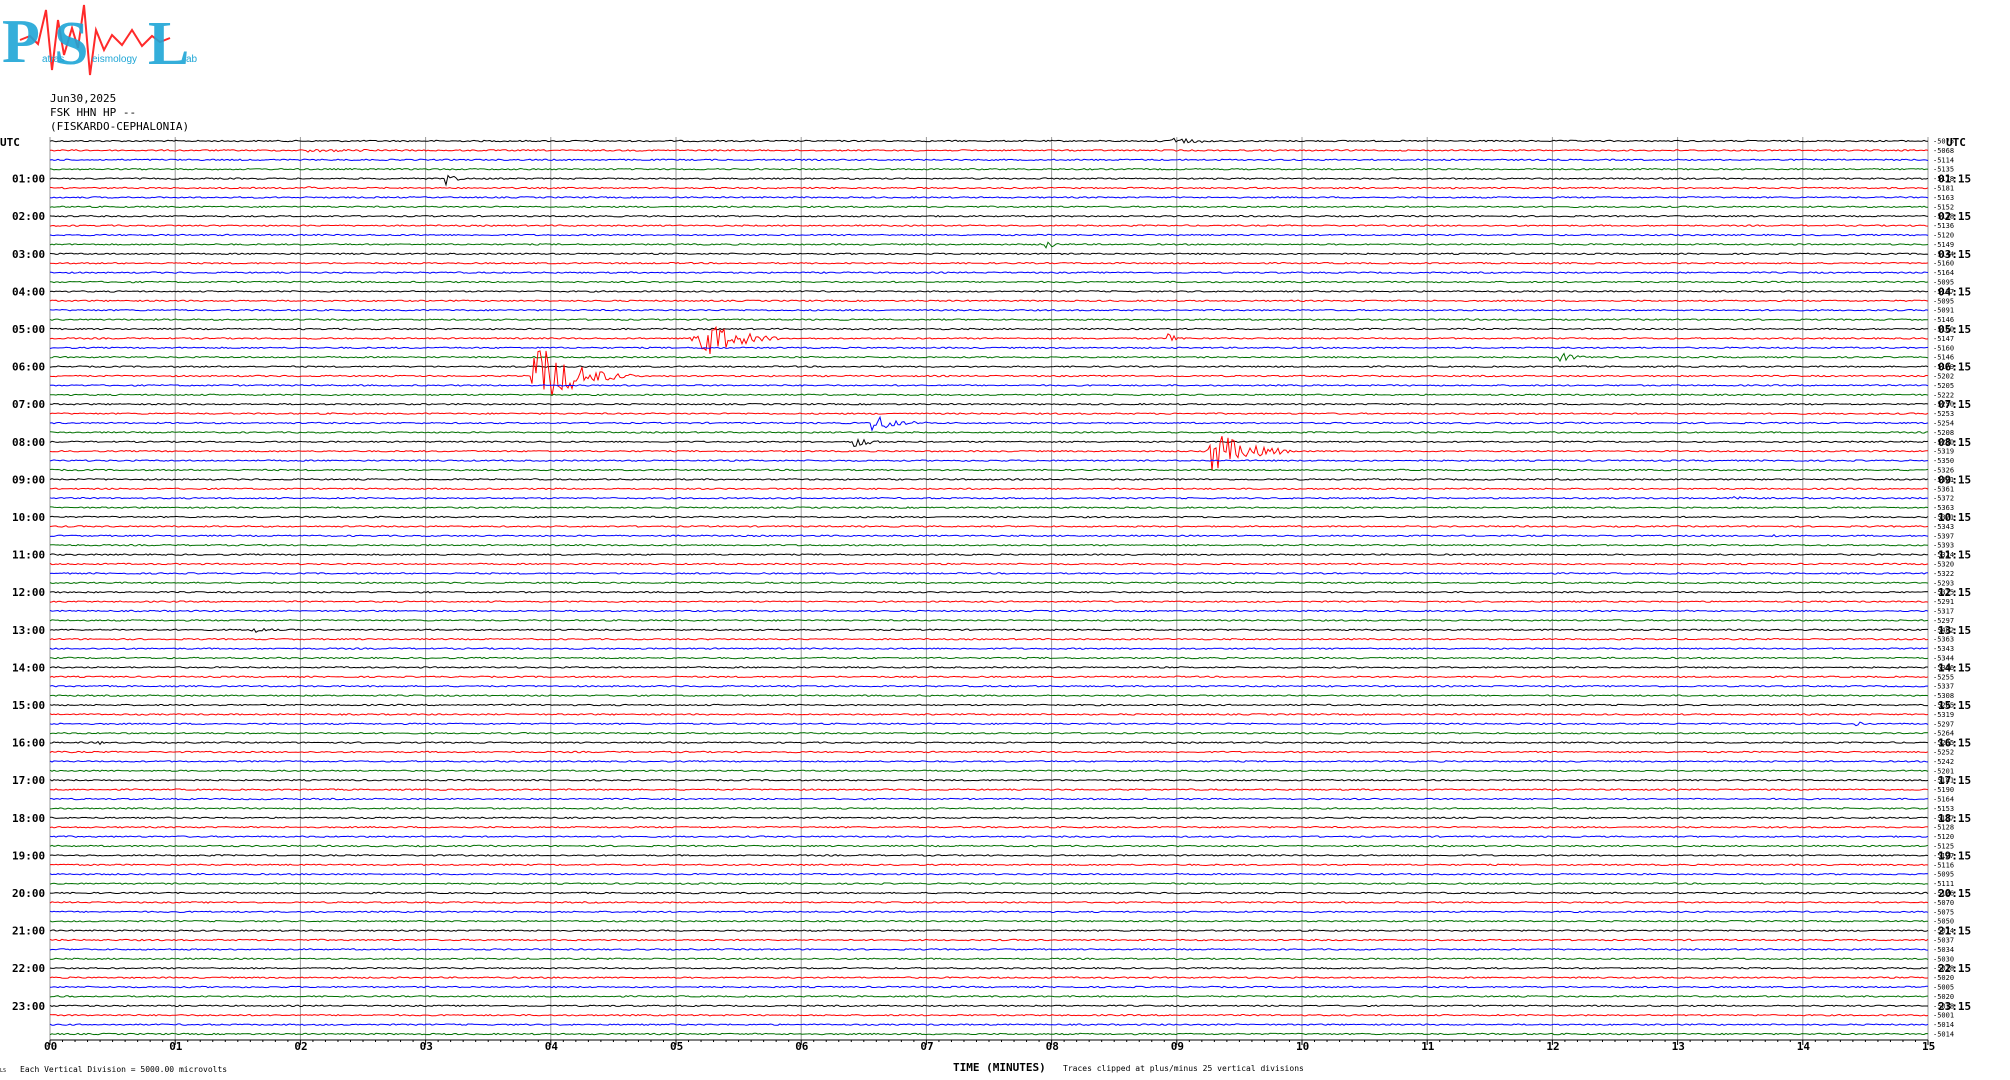 Image resolution: width=2010 pixels, height=1080 pixels. I want to click on trace-offset-label: -5037, so click(1943, 941).